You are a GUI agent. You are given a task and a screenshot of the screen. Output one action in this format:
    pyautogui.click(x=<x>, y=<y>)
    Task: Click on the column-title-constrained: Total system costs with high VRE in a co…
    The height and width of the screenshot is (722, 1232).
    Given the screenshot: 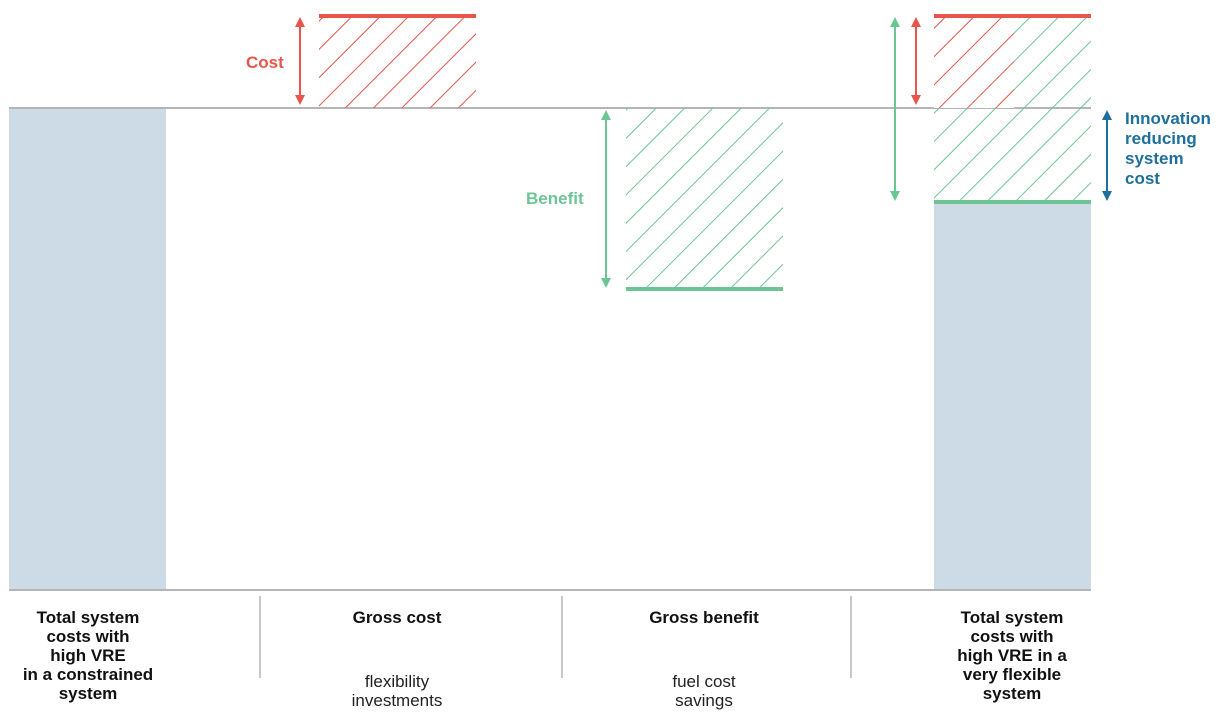 What is the action you would take?
    pyautogui.click(x=88, y=655)
    